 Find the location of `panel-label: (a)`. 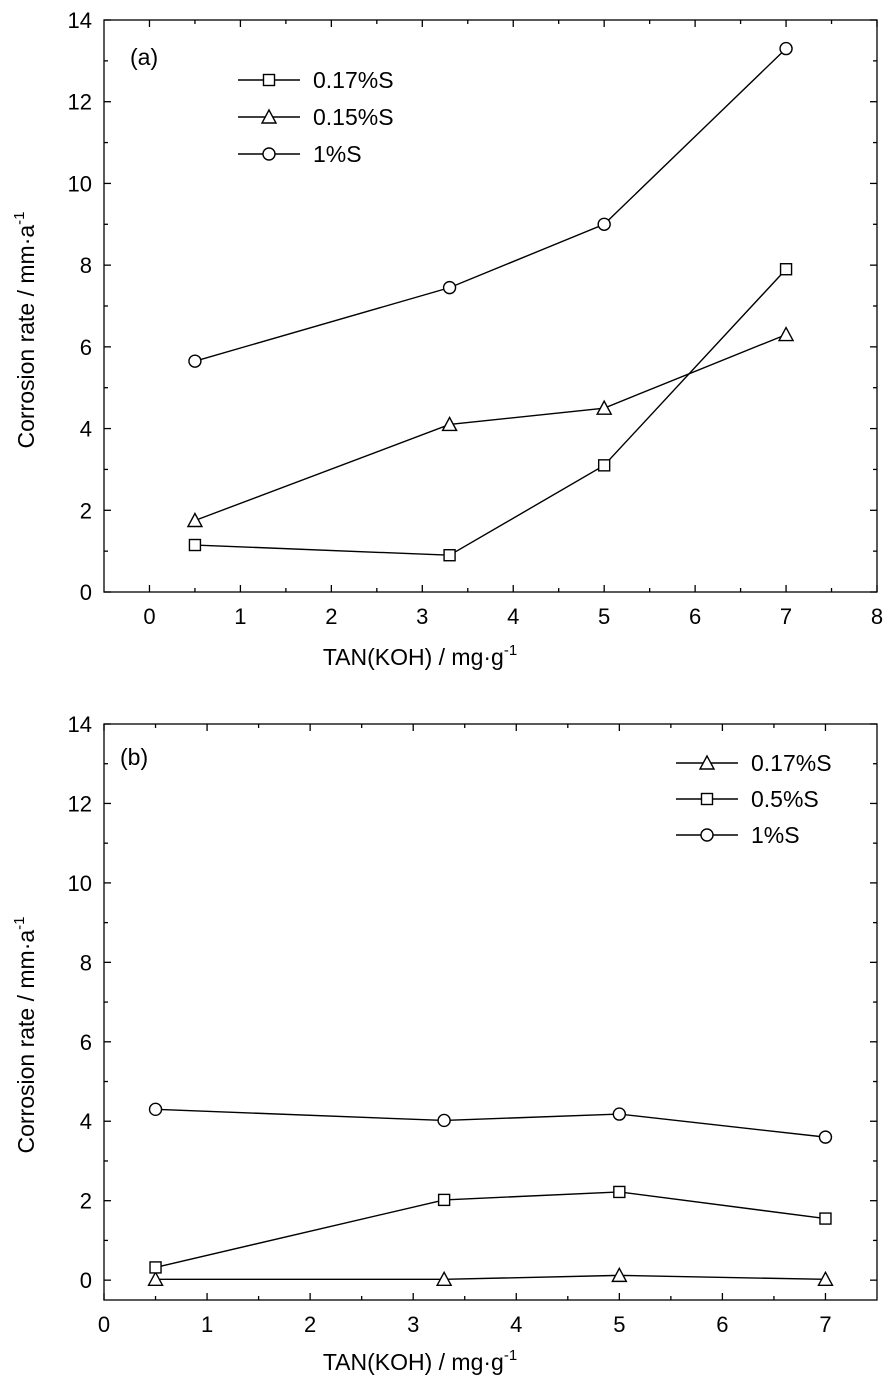

panel-label: (a) is located at coordinates (144, 57).